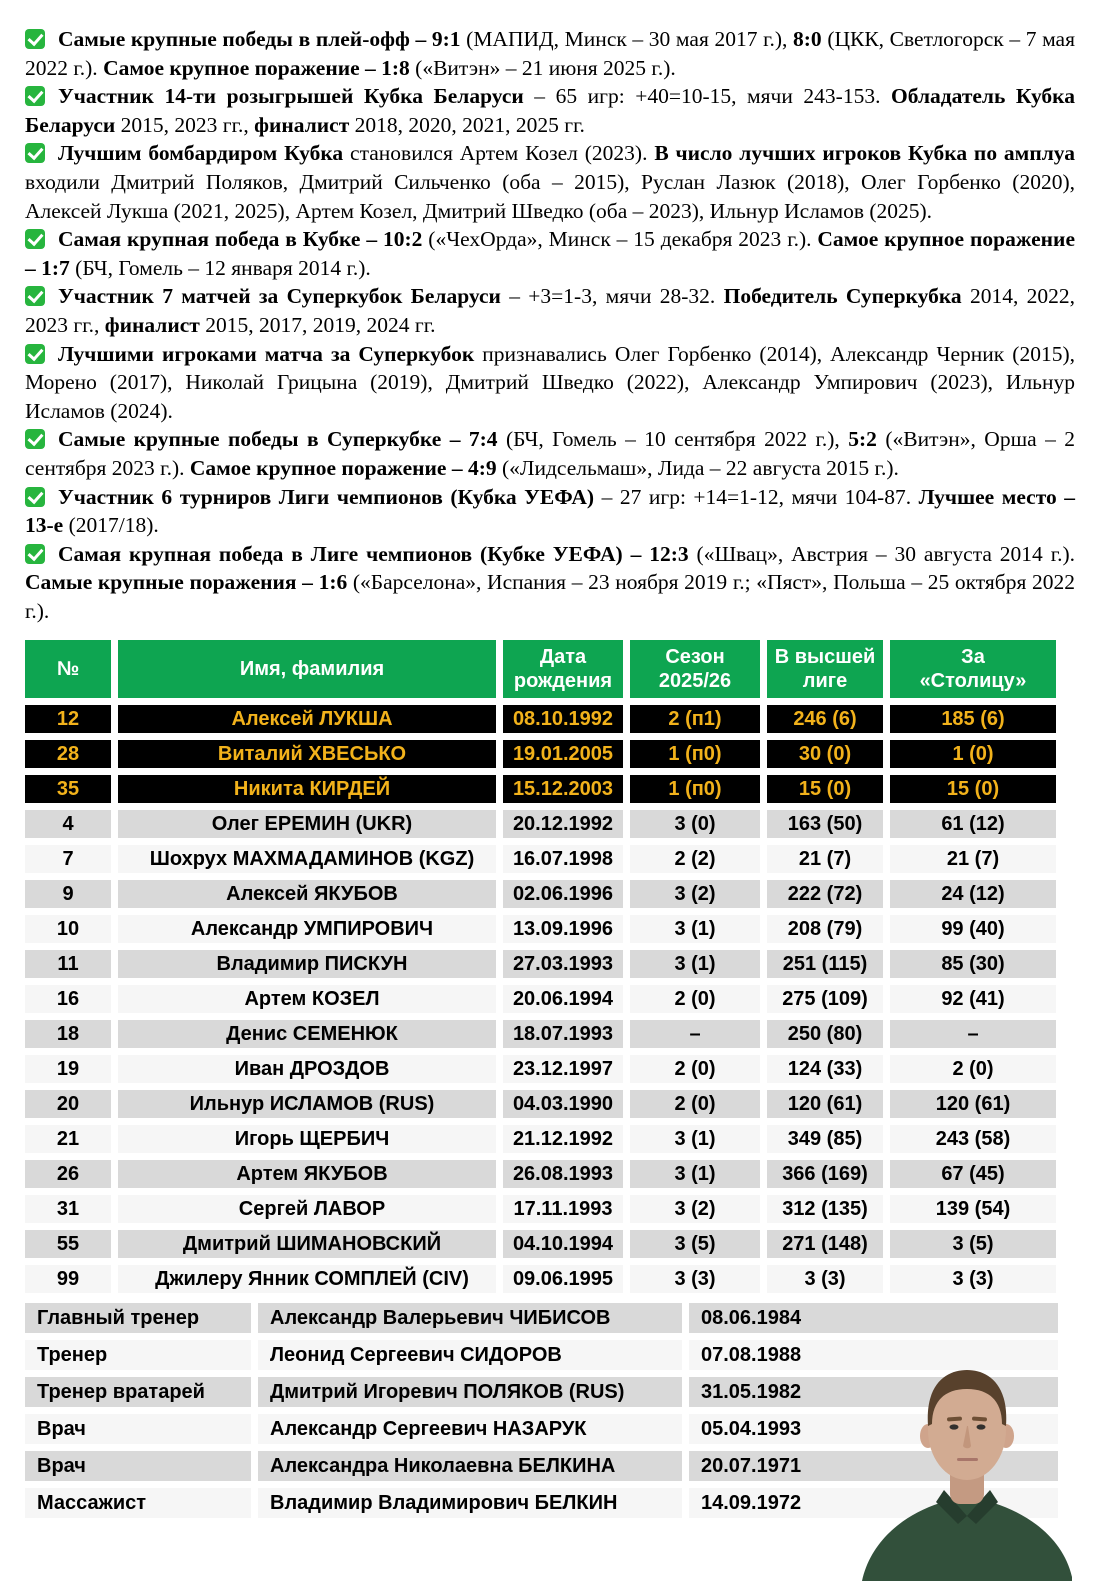 Image resolution: width=1100 pixels, height=1586 pixels. Describe the element at coordinates (68, 999) in the screenshot. I see `cell: 16` at that location.